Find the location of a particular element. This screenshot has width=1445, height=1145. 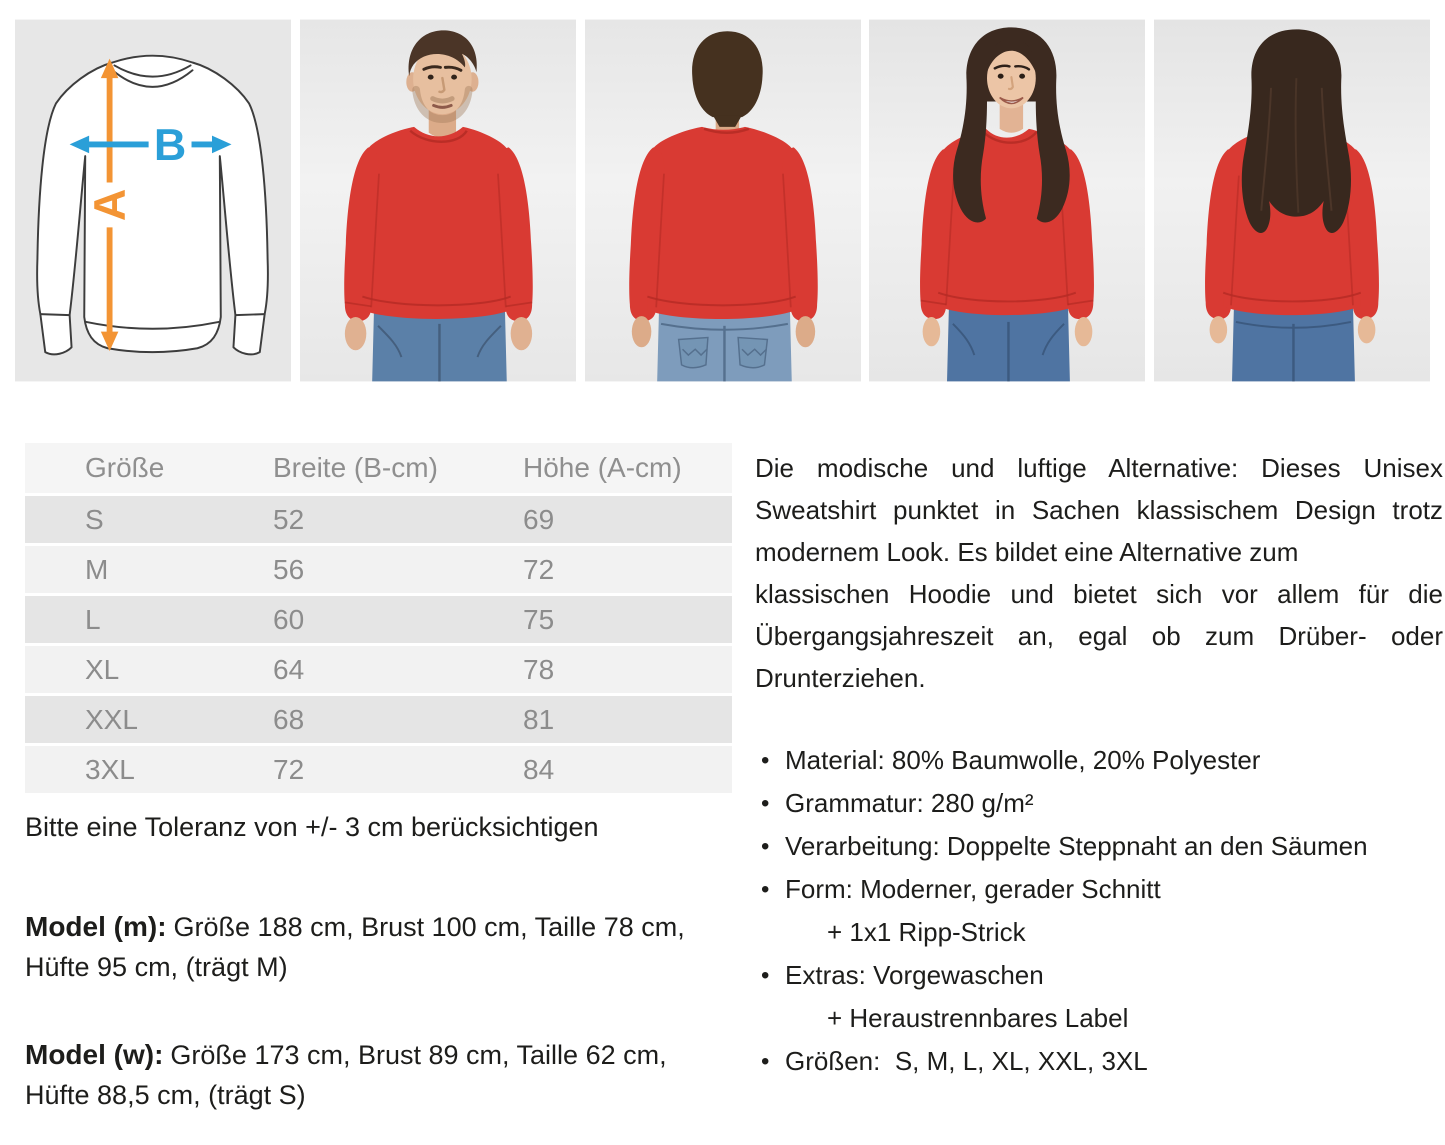

measure-arrow-a: A is located at coordinates (109, 205).